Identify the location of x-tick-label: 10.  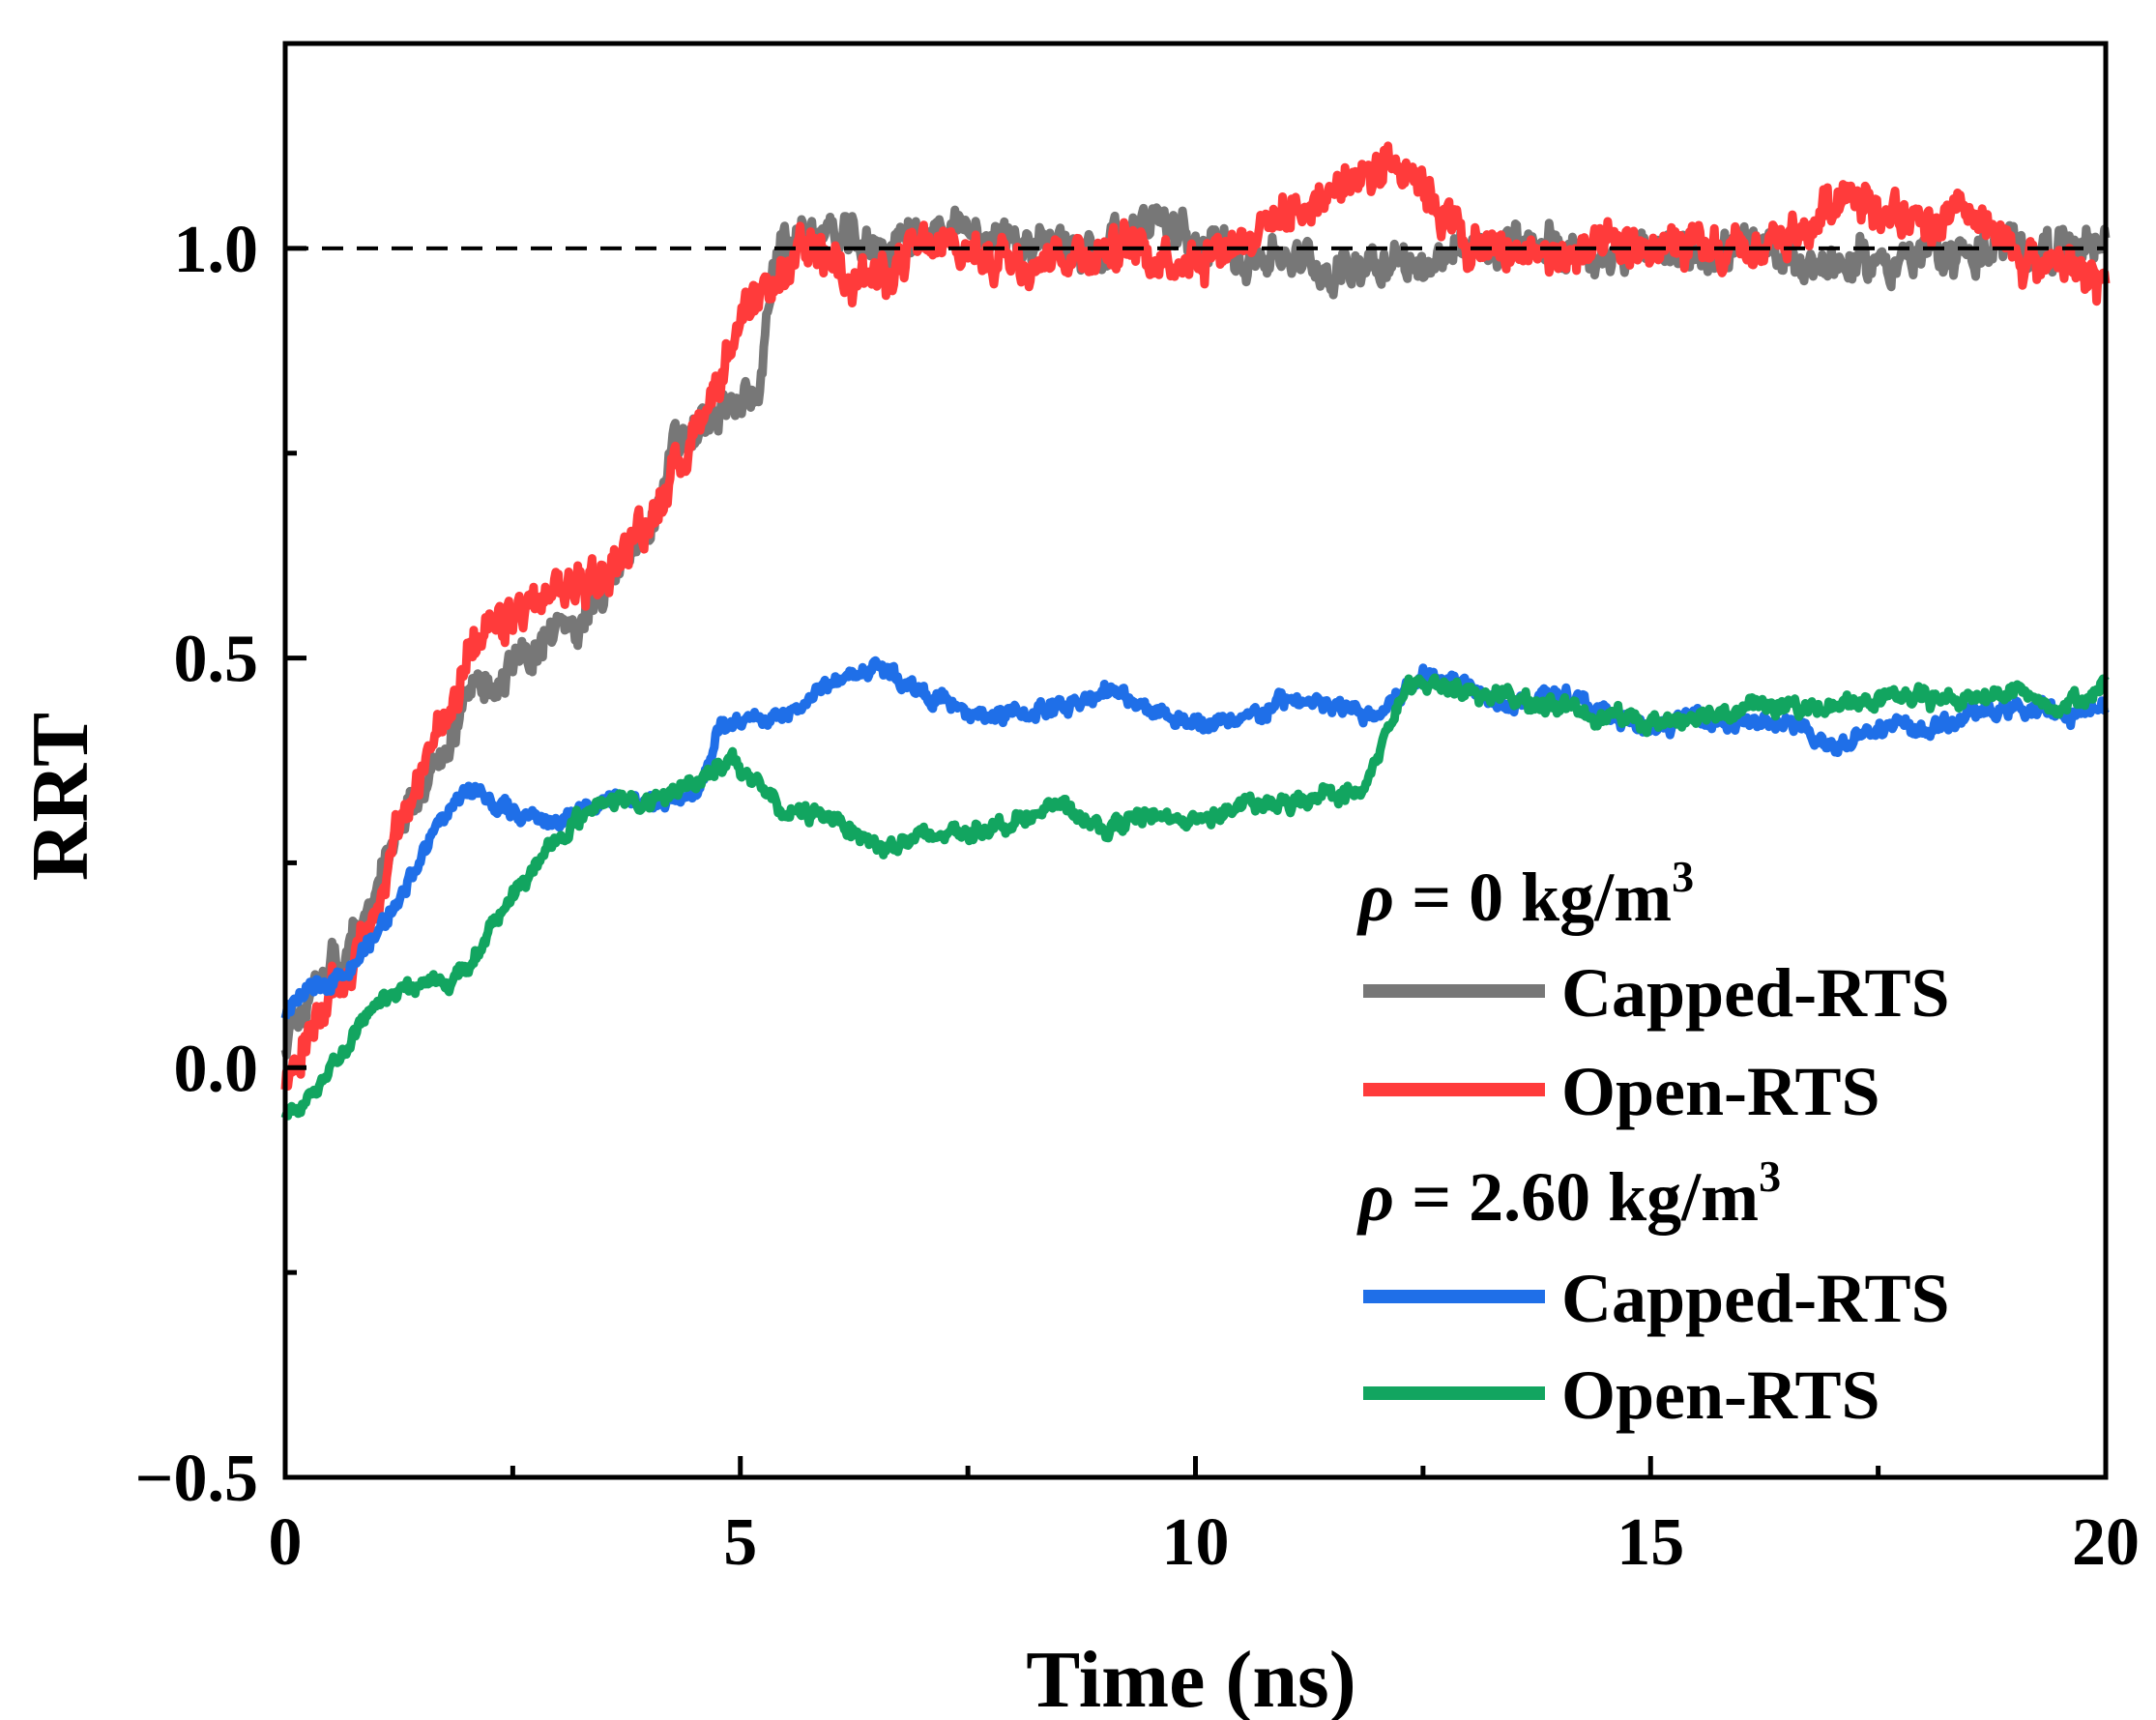
(1196, 1543).